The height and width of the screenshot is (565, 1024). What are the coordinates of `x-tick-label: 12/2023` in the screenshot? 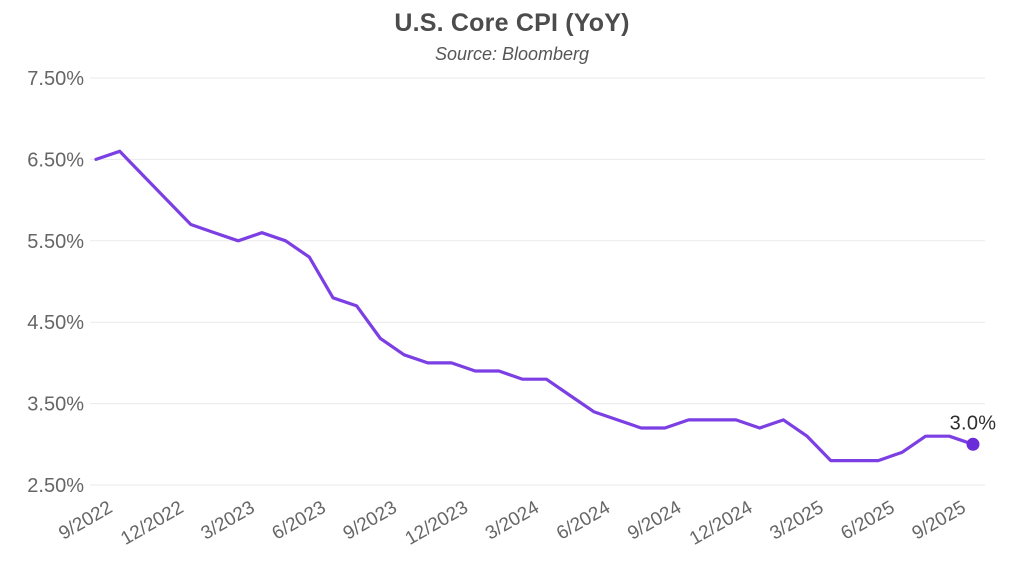 It's located at (437, 523).